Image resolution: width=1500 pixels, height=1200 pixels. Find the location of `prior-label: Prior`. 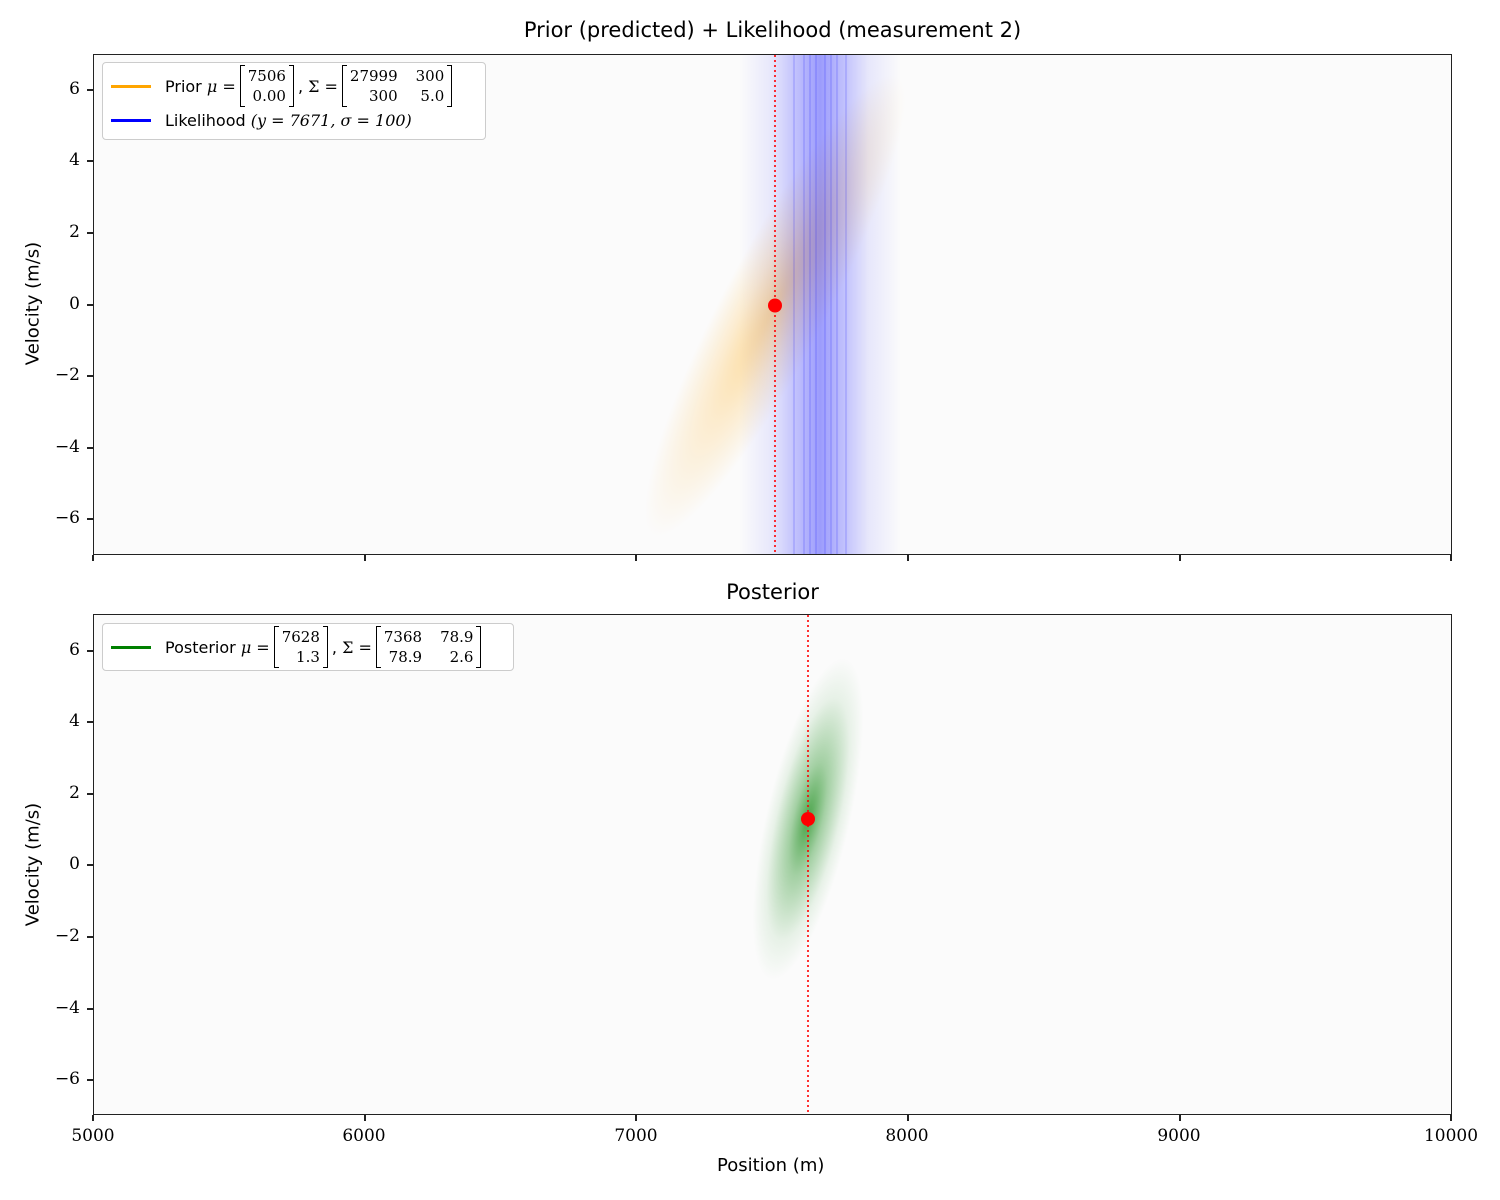

prior-label: Prior is located at coordinates (183, 86).